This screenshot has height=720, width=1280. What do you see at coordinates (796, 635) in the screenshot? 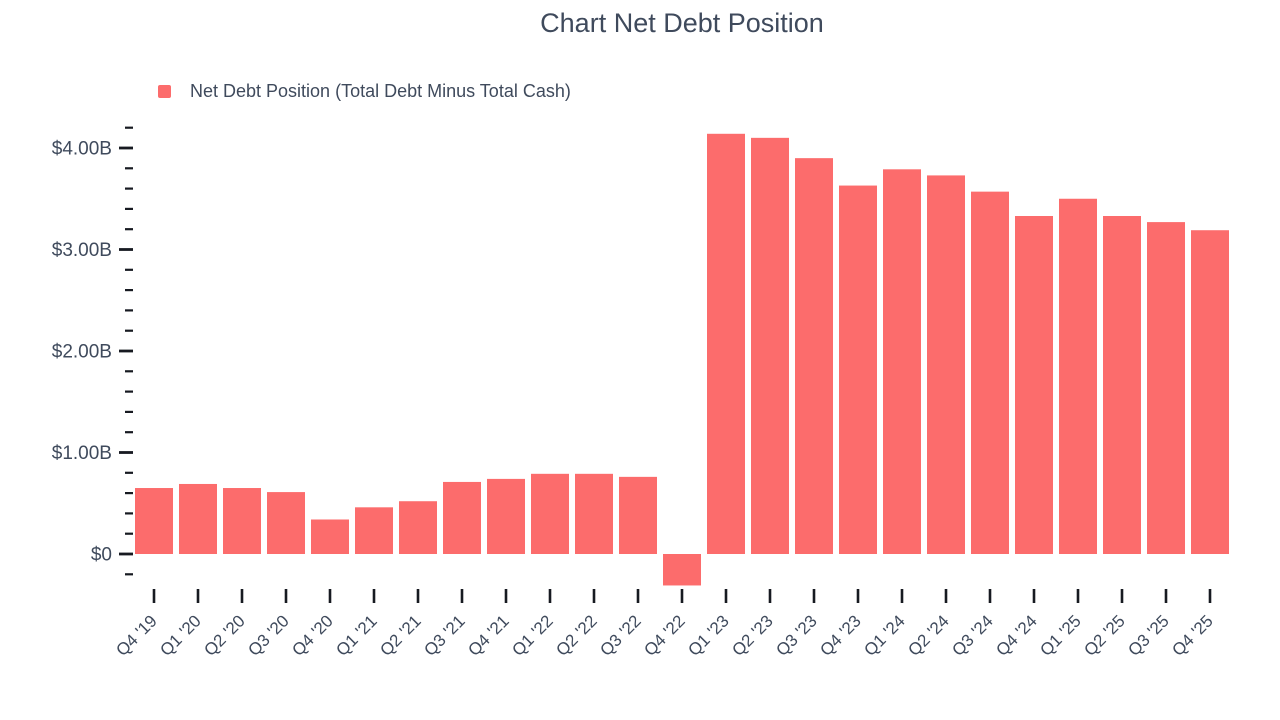
I see `x-axis-label: Q3 '23` at bounding box center [796, 635].